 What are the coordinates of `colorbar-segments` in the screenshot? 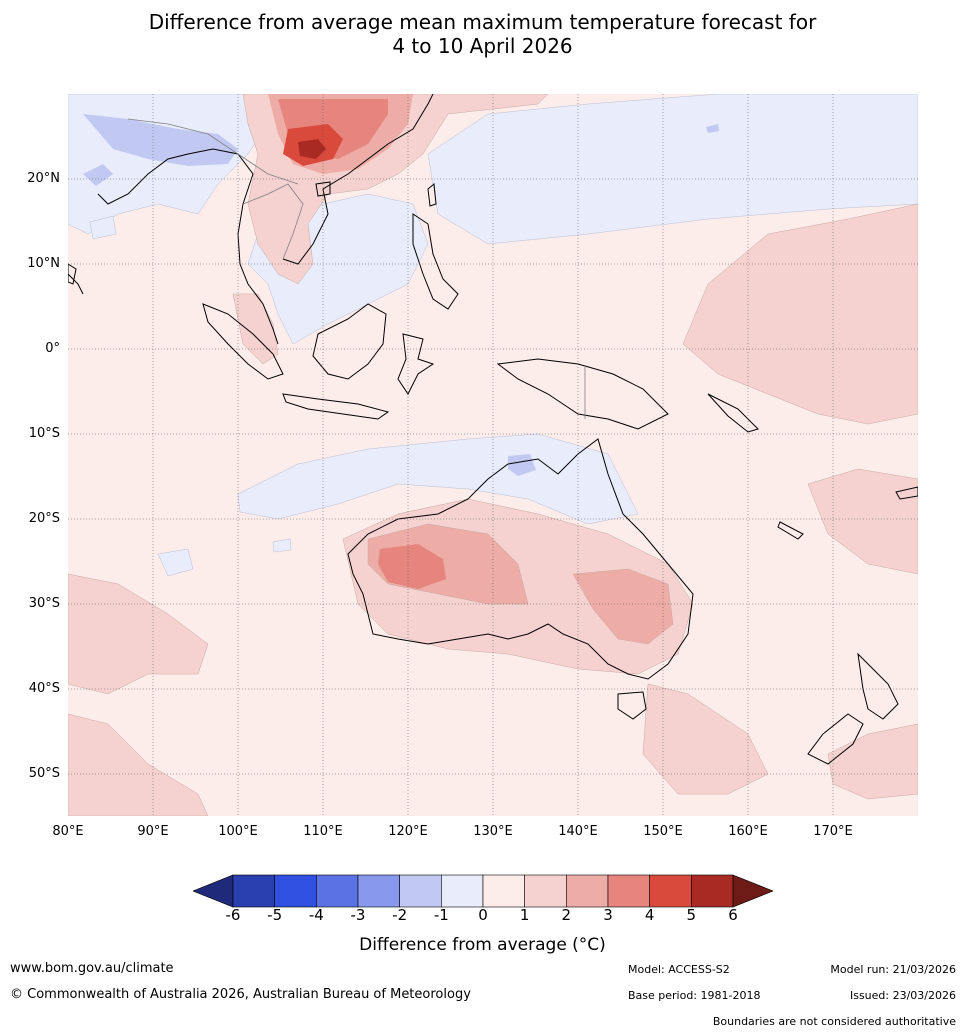 It's located at (483, 891).